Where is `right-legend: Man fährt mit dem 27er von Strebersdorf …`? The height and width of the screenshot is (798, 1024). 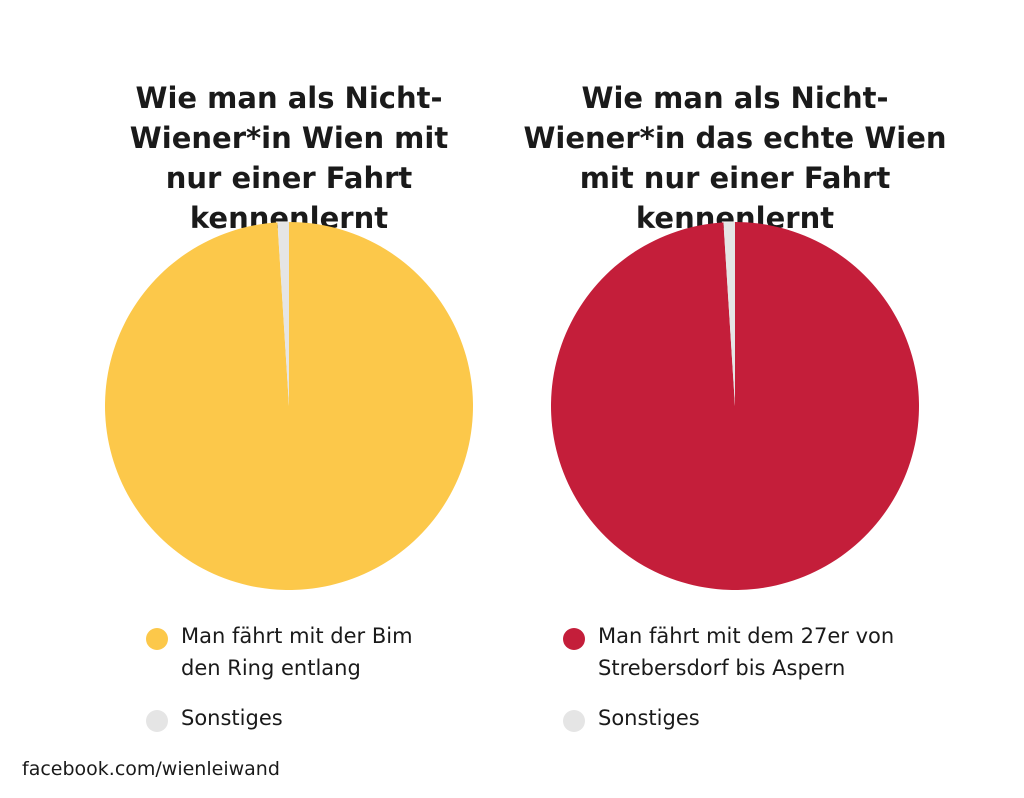
right-legend: Man fährt mit dem 27er von Strebersdorf … is located at coordinates (745, 686).